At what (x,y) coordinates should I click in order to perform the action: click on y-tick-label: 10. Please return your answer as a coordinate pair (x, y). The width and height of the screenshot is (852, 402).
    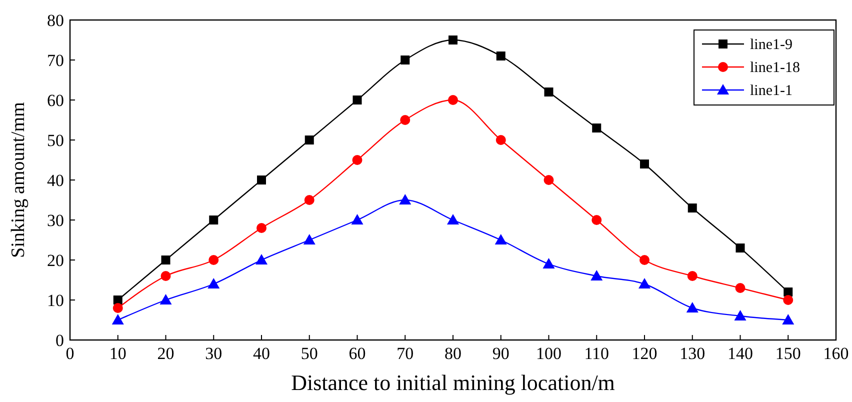
    Looking at the image, I should click on (55, 300).